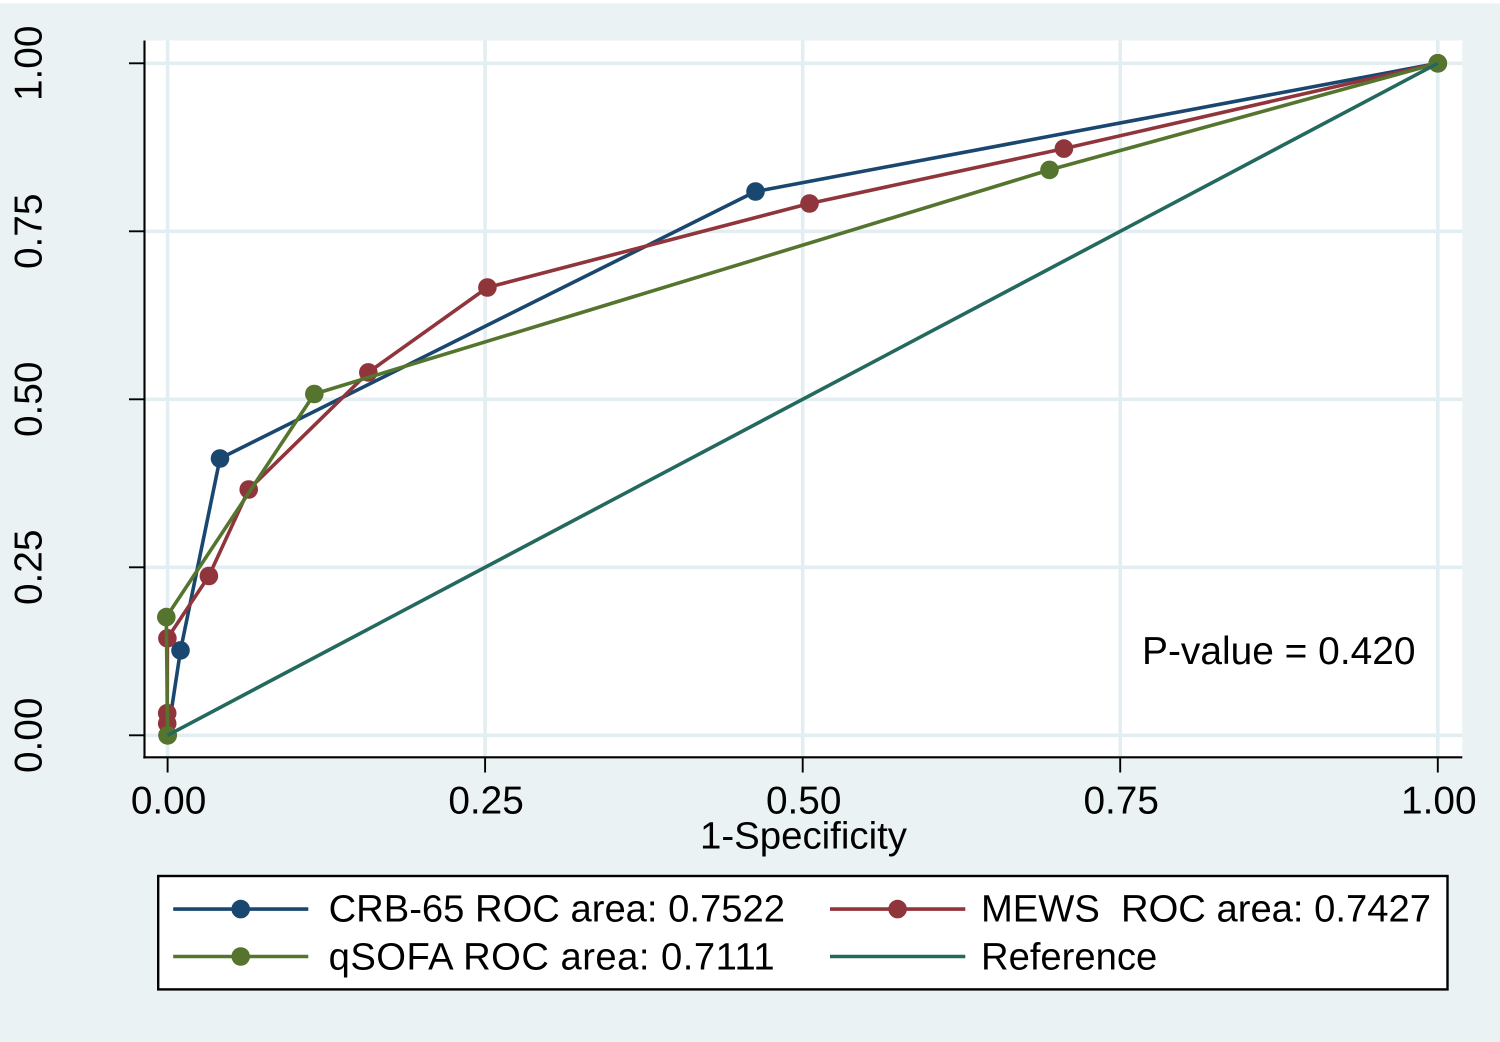  Describe the element at coordinates (552, 957) in the screenshot. I see `svg-text: qSOFA ROC area: 0.7111` at that location.